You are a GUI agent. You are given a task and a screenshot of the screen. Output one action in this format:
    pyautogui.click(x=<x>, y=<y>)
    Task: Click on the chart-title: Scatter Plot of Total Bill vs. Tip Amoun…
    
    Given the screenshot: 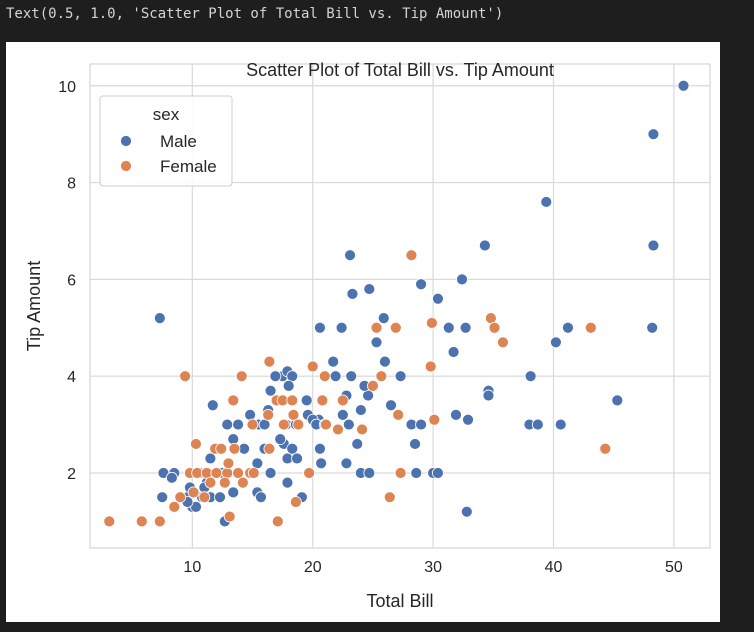 What is the action you would take?
    pyautogui.click(x=400, y=70)
    